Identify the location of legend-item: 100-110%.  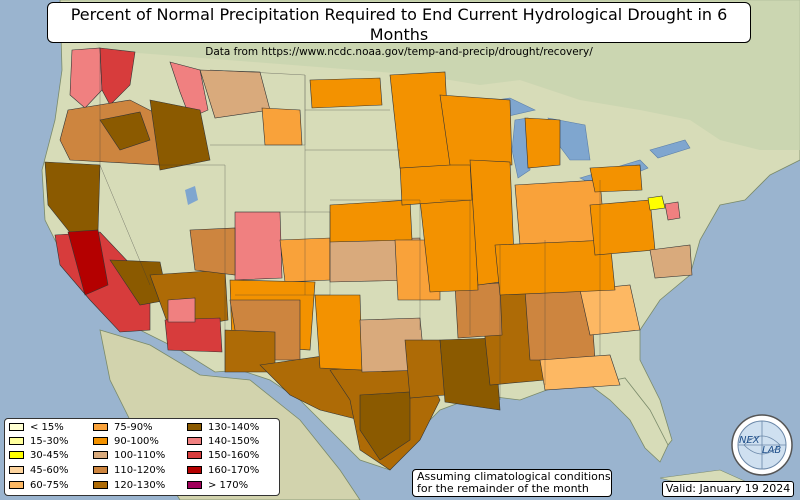
(129, 456).